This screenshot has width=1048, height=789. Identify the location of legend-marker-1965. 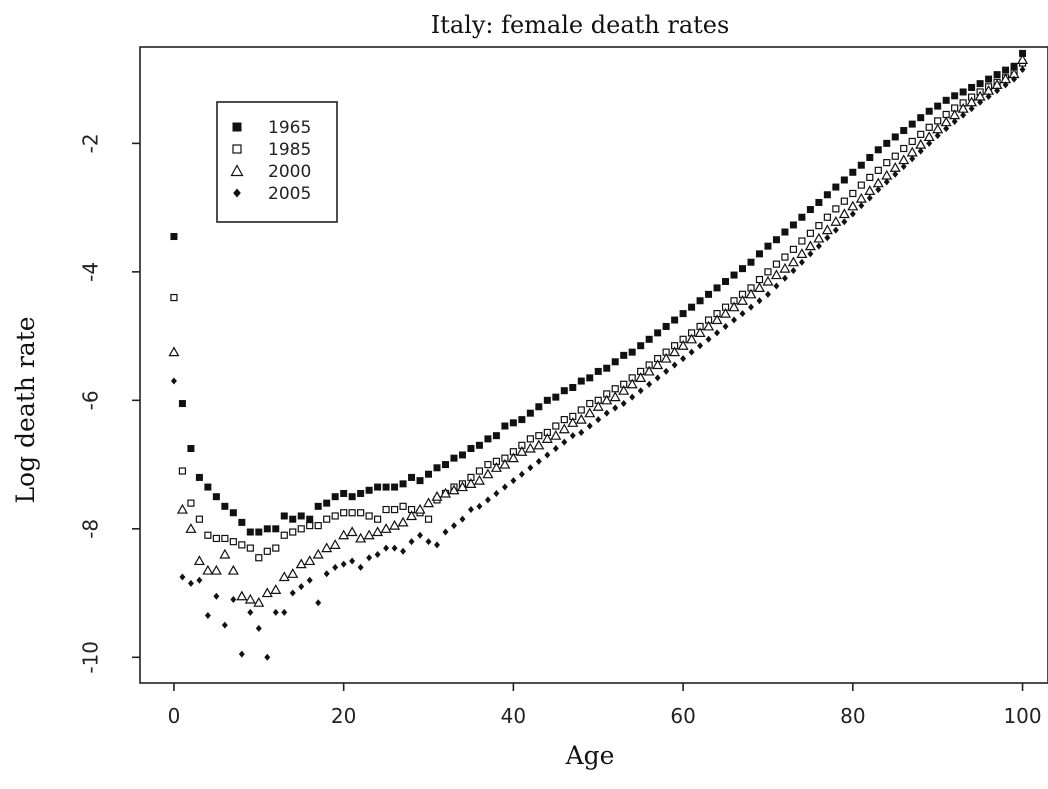
(237, 127).